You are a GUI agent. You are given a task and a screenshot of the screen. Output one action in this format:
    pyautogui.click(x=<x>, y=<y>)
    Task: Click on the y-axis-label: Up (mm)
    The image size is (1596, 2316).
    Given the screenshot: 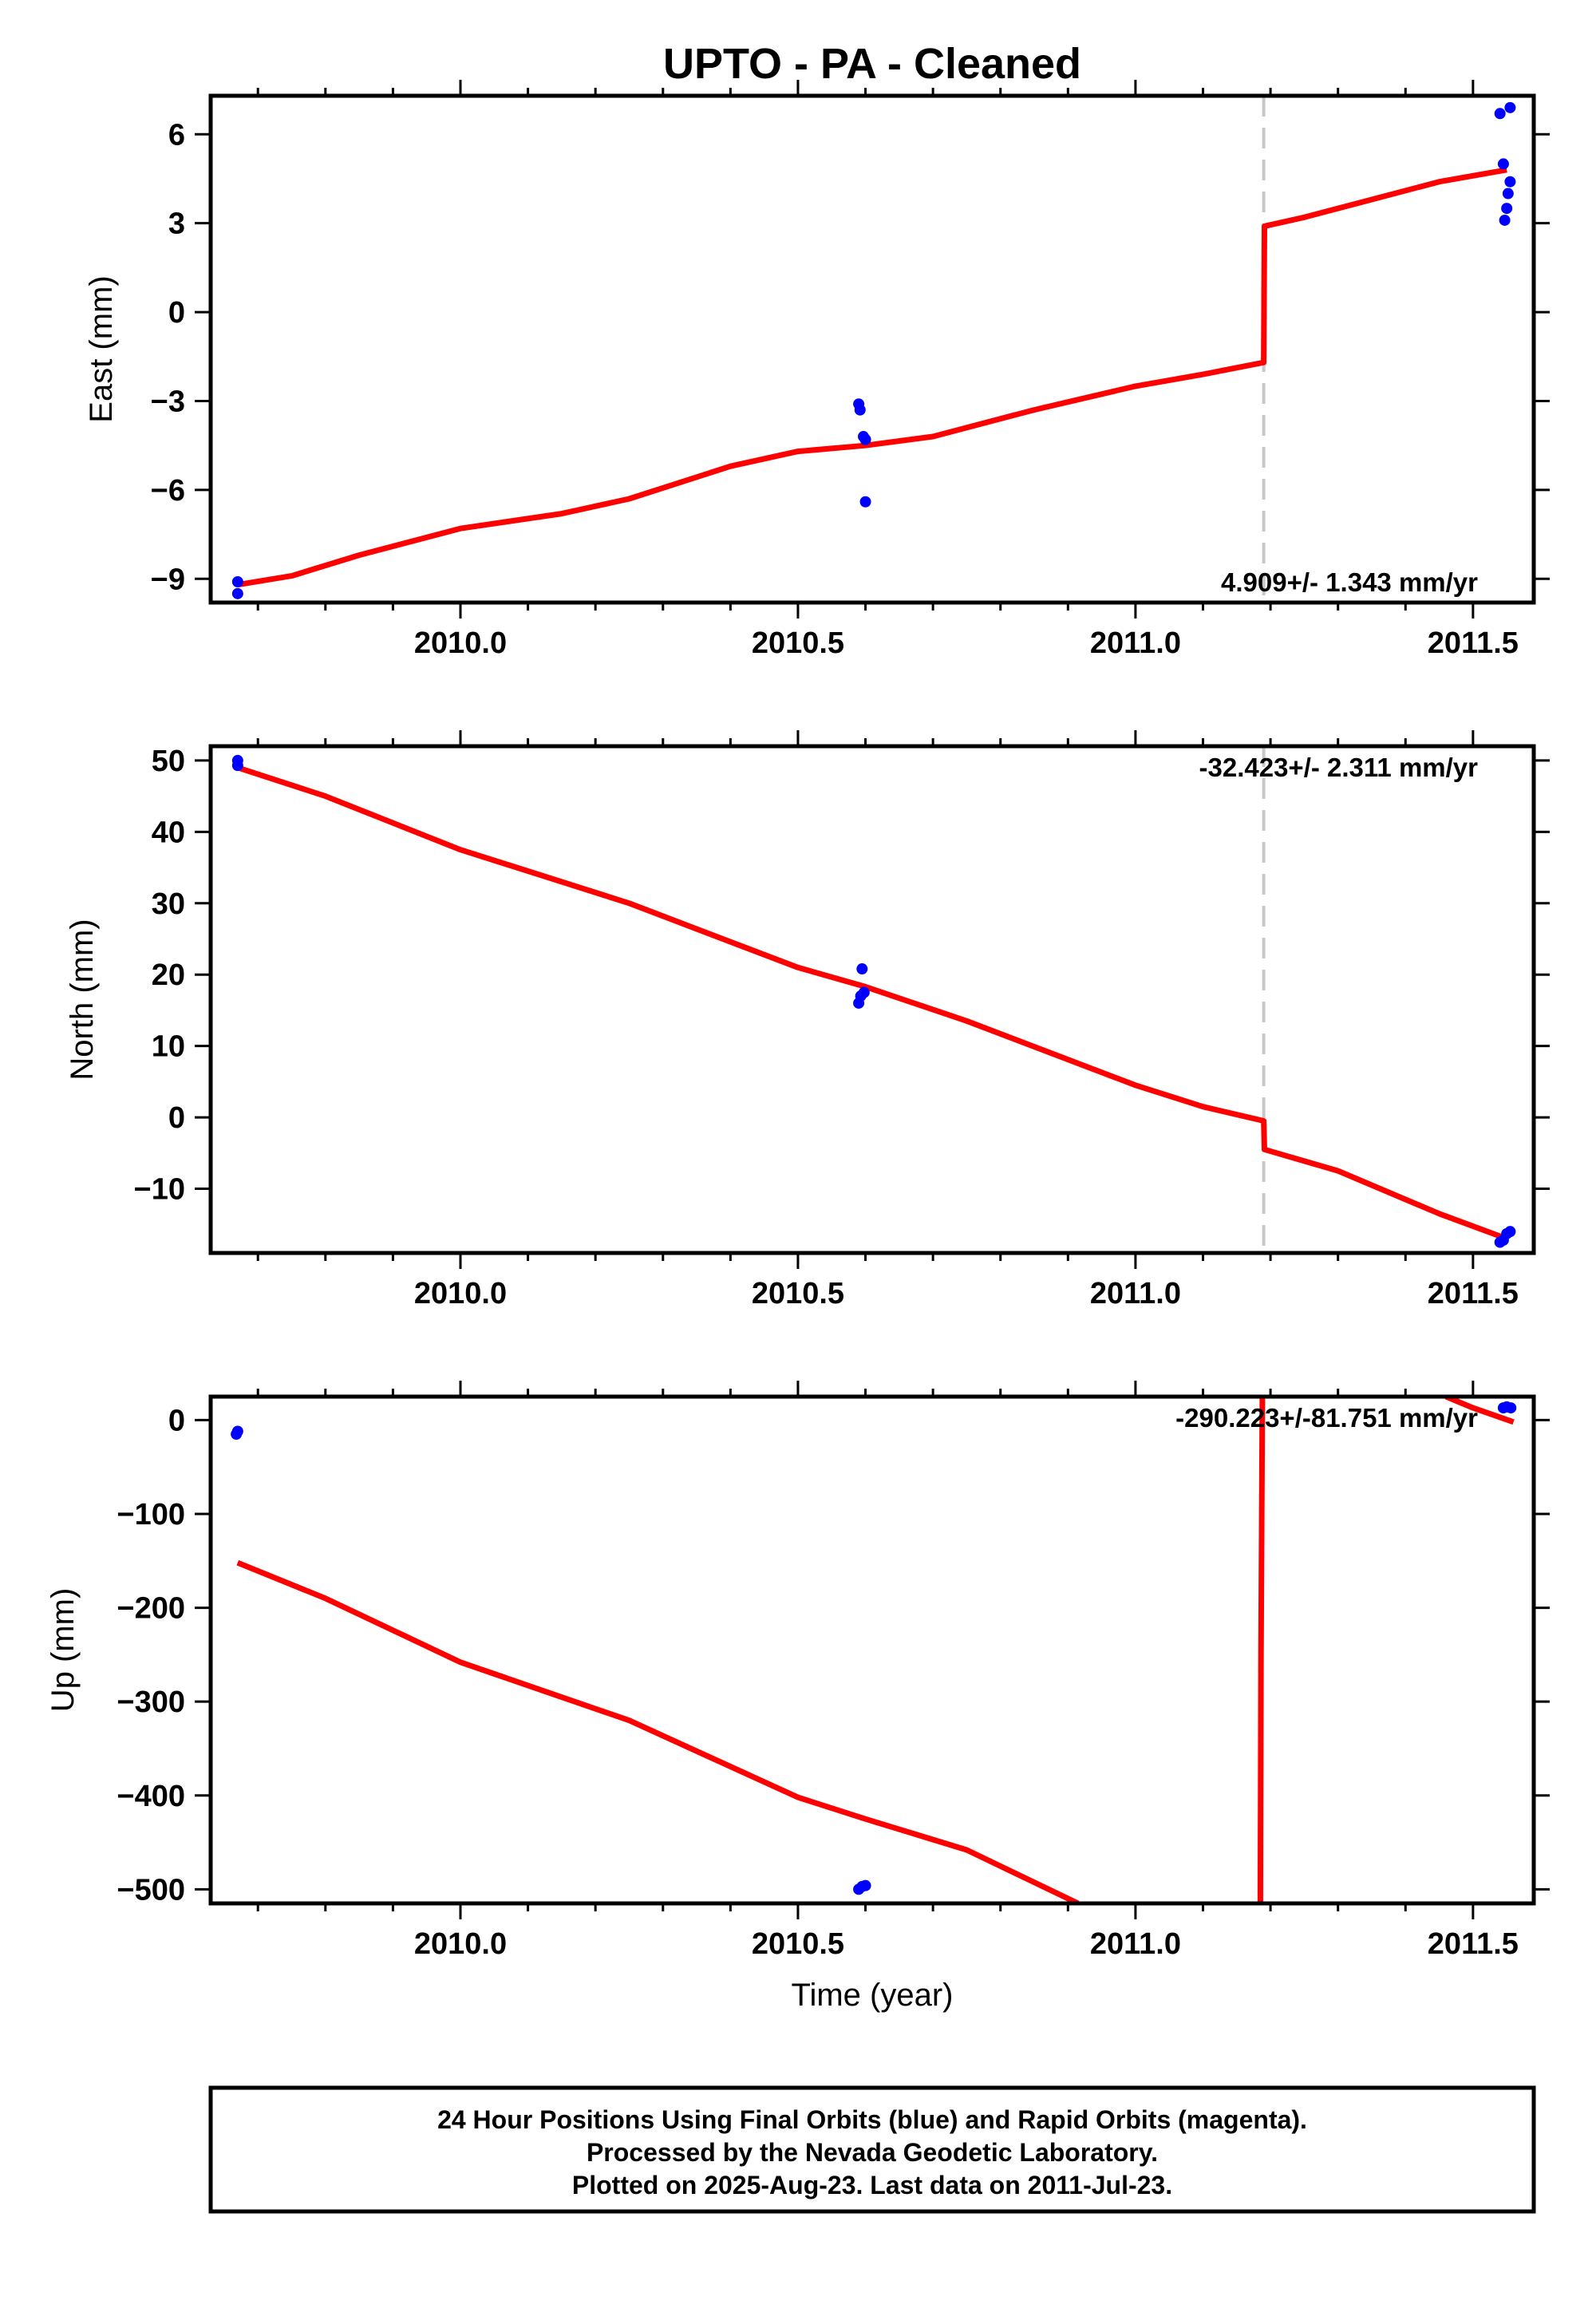 What is the action you would take?
    pyautogui.click(x=63, y=1650)
    